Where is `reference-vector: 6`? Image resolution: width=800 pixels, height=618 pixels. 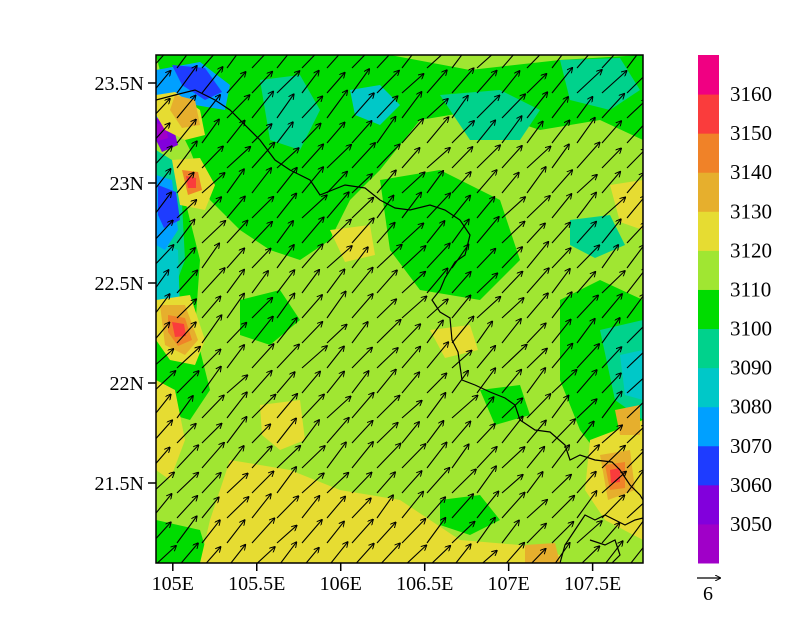 reference-vector: 6 is located at coordinates (708, 591).